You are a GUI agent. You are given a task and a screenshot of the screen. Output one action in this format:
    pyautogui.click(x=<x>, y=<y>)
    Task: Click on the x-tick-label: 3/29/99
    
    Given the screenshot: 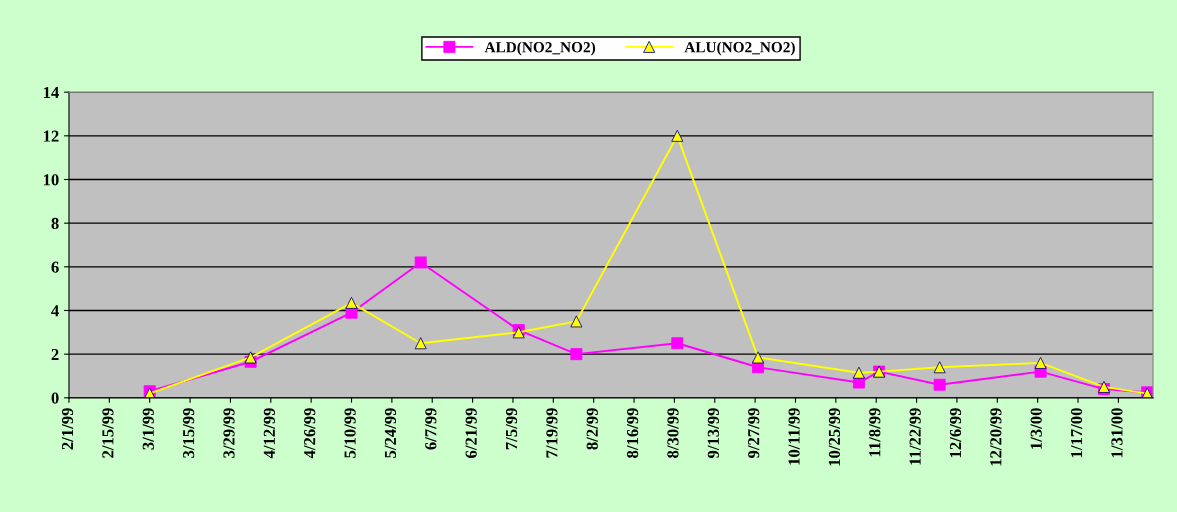 What is the action you would take?
    pyautogui.click(x=229, y=433)
    